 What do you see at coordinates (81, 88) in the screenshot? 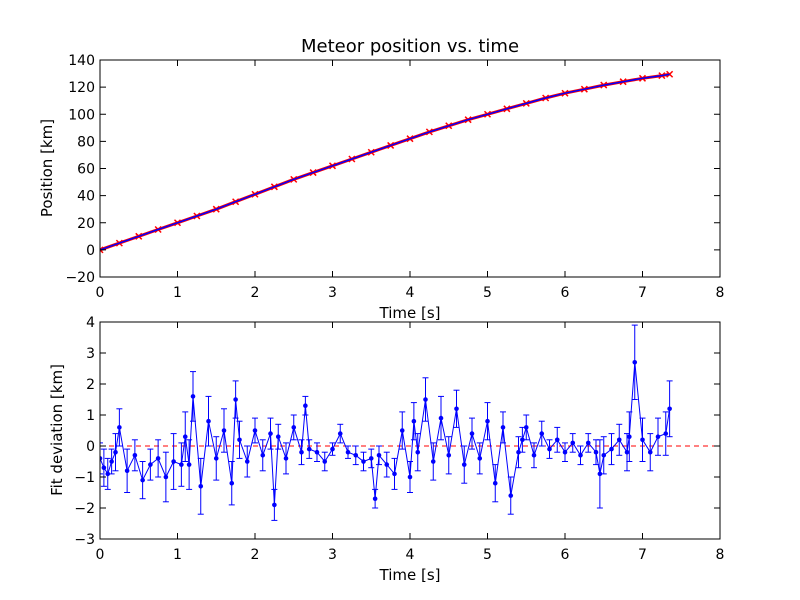
I see `position-y-tick-label: 120` at bounding box center [81, 88].